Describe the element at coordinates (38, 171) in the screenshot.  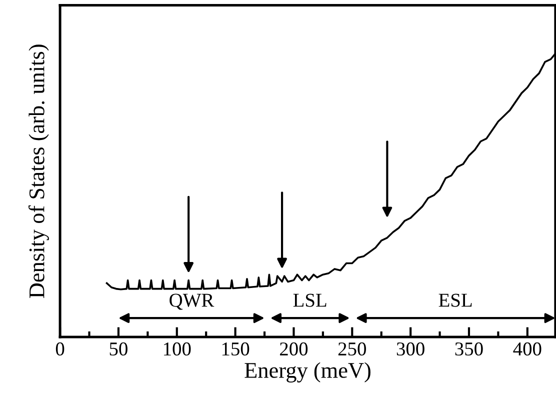
I see `y-axis-title: Density of States (arb. units)` at that location.